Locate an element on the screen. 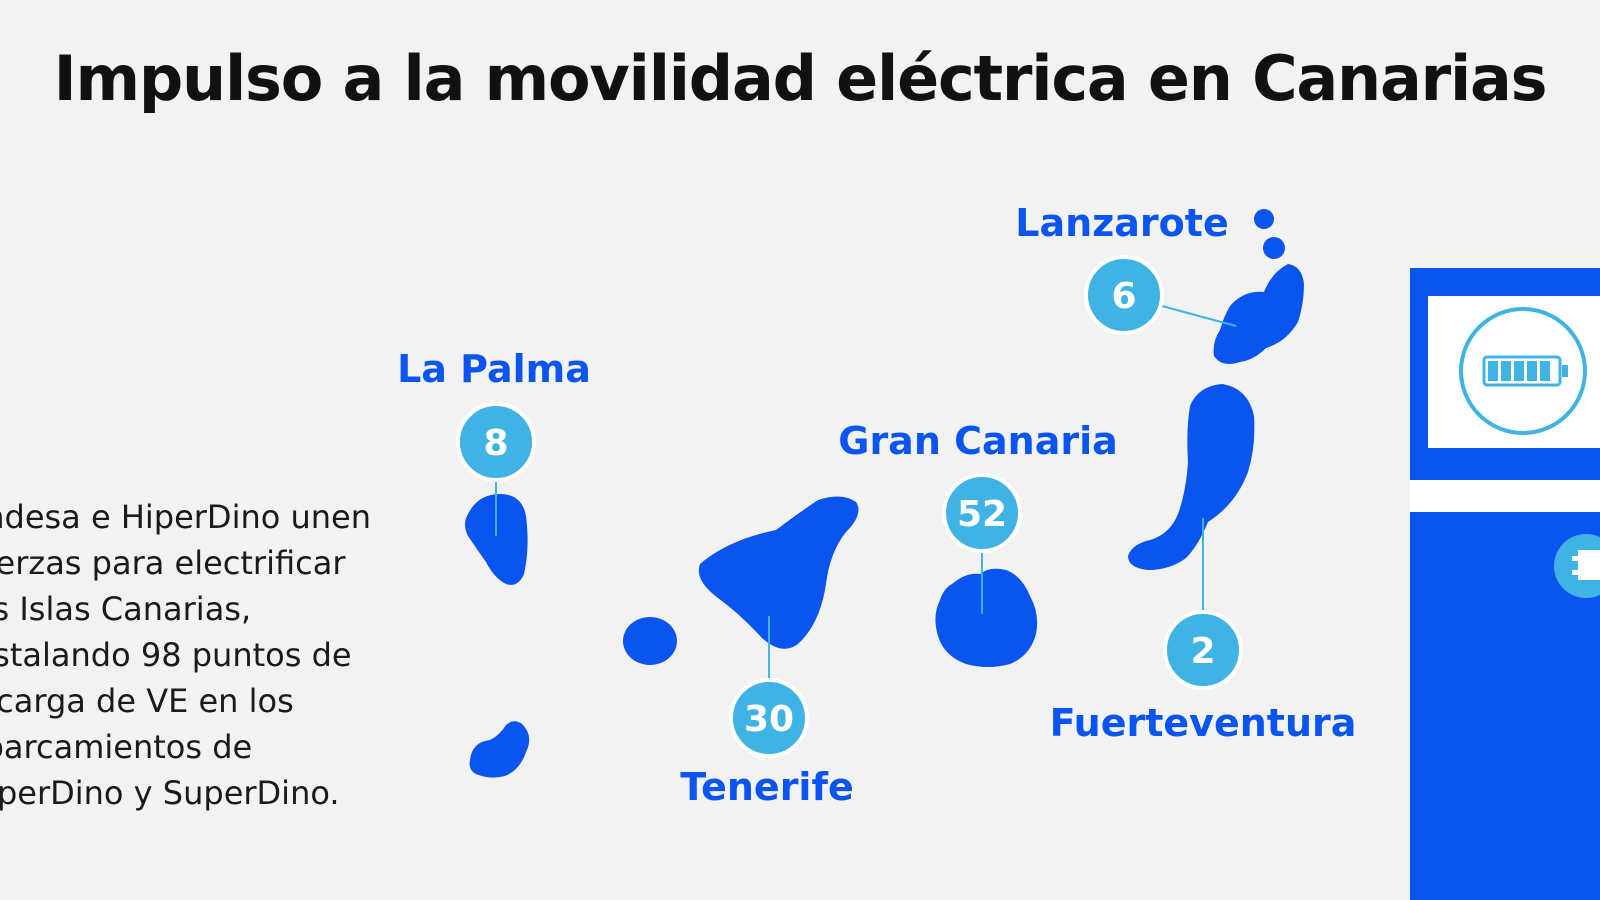 The image size is (1600, 900). description-line: recarga de VE en los is located at coordinates (147, 701).